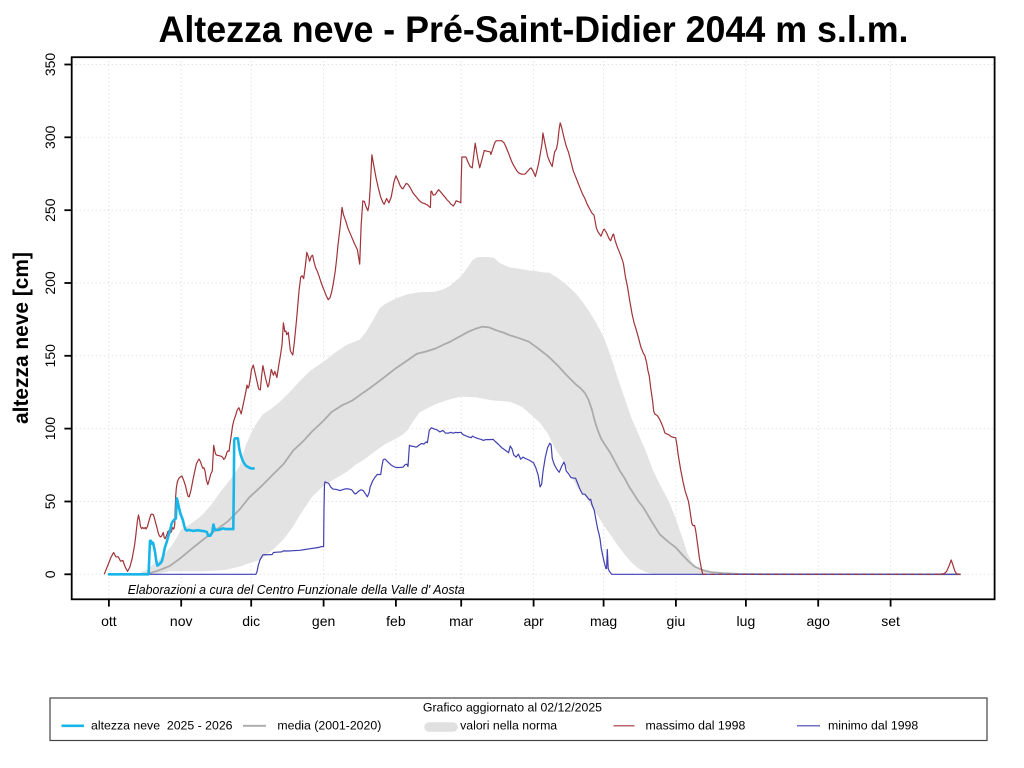 This screenshot has height=768, width=1024. What do you see at coordinates (50, 210) in the screenshot?
I see `svg-text: 250` at bounding box center [50, 210].